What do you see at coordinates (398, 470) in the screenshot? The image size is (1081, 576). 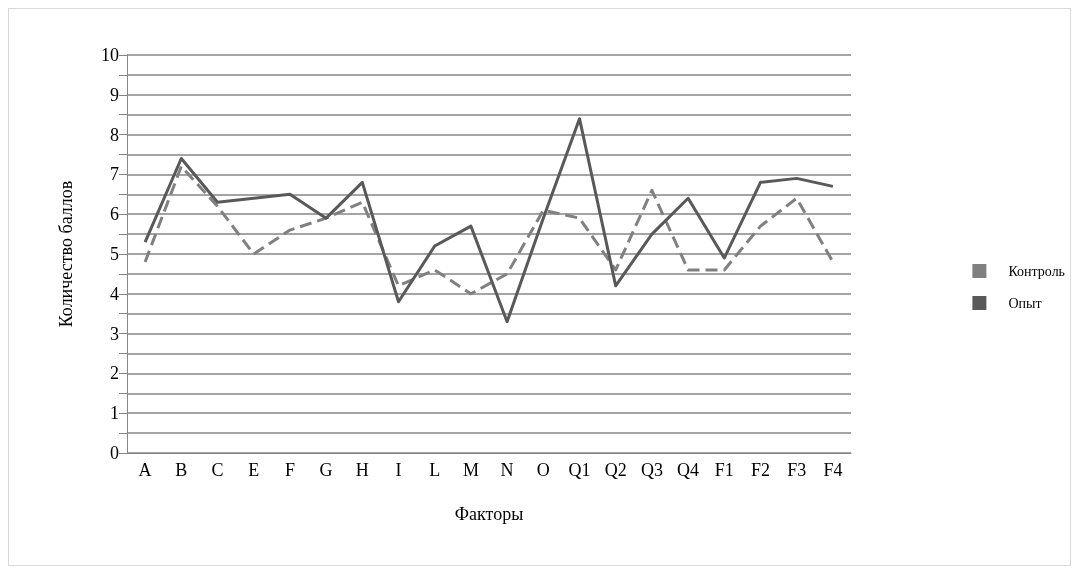 I see `x-tick-label: I` at bounding box center [398, 470].